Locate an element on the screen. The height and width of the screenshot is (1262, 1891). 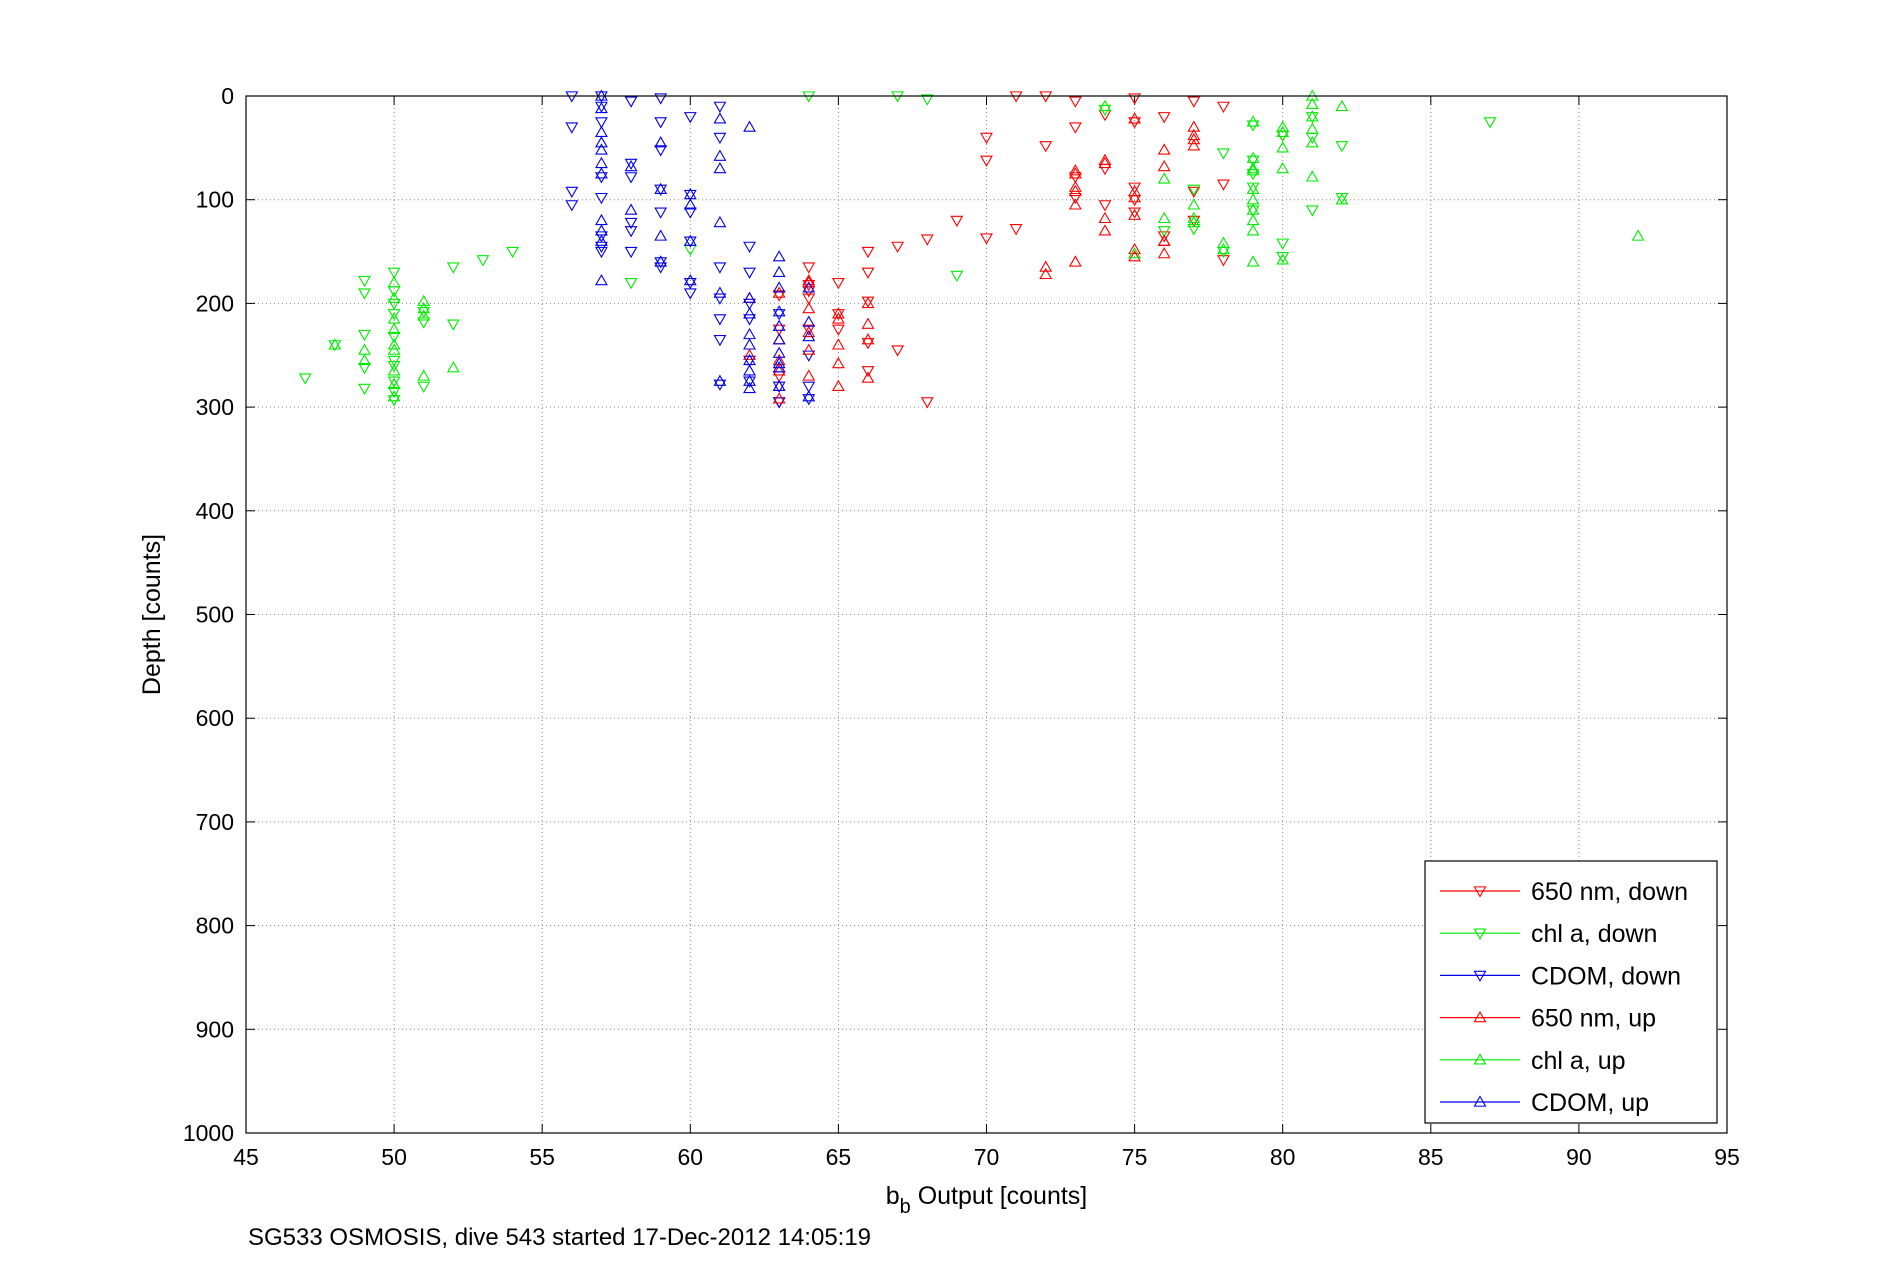
x-axis-label-subscript: b is located at coordinates (905, 1207).